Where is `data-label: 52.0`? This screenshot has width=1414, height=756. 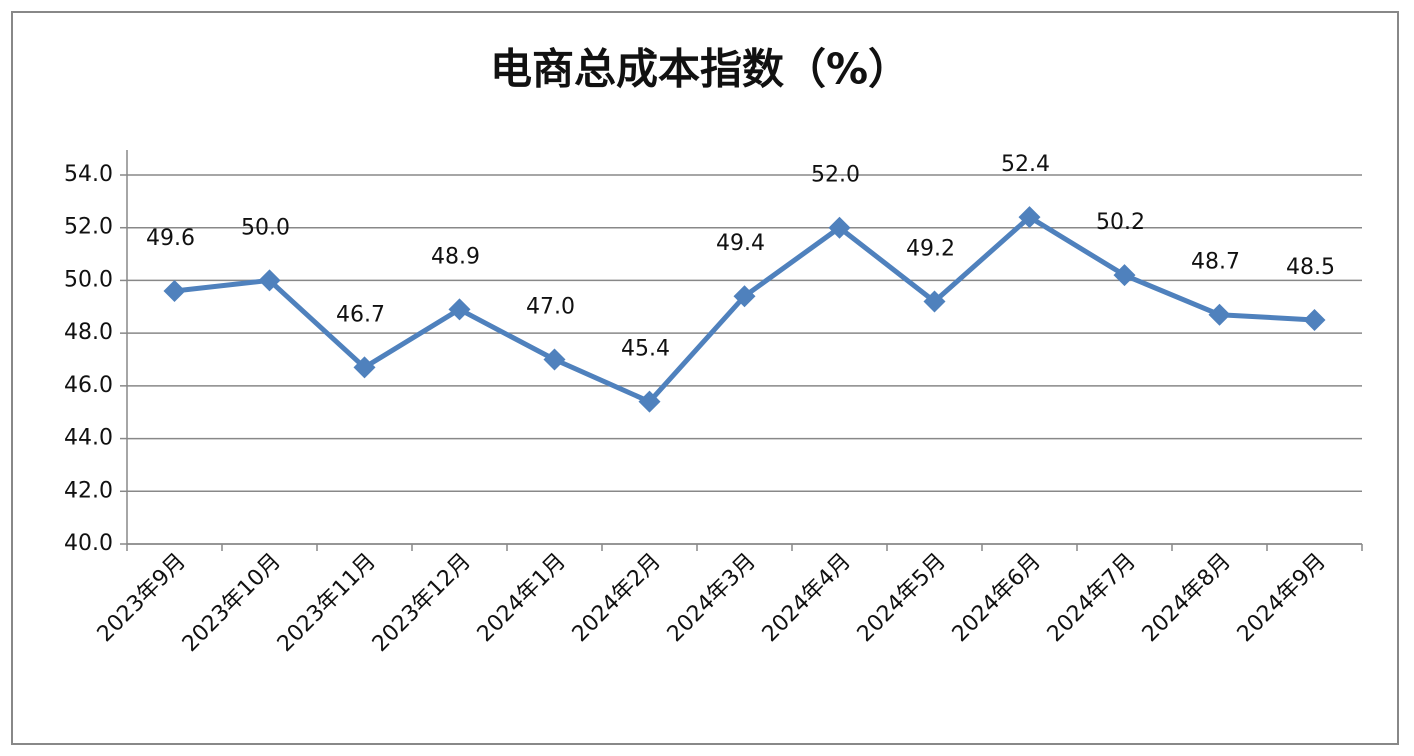
data-label: 52.0 is located at coordinates (835, 175).